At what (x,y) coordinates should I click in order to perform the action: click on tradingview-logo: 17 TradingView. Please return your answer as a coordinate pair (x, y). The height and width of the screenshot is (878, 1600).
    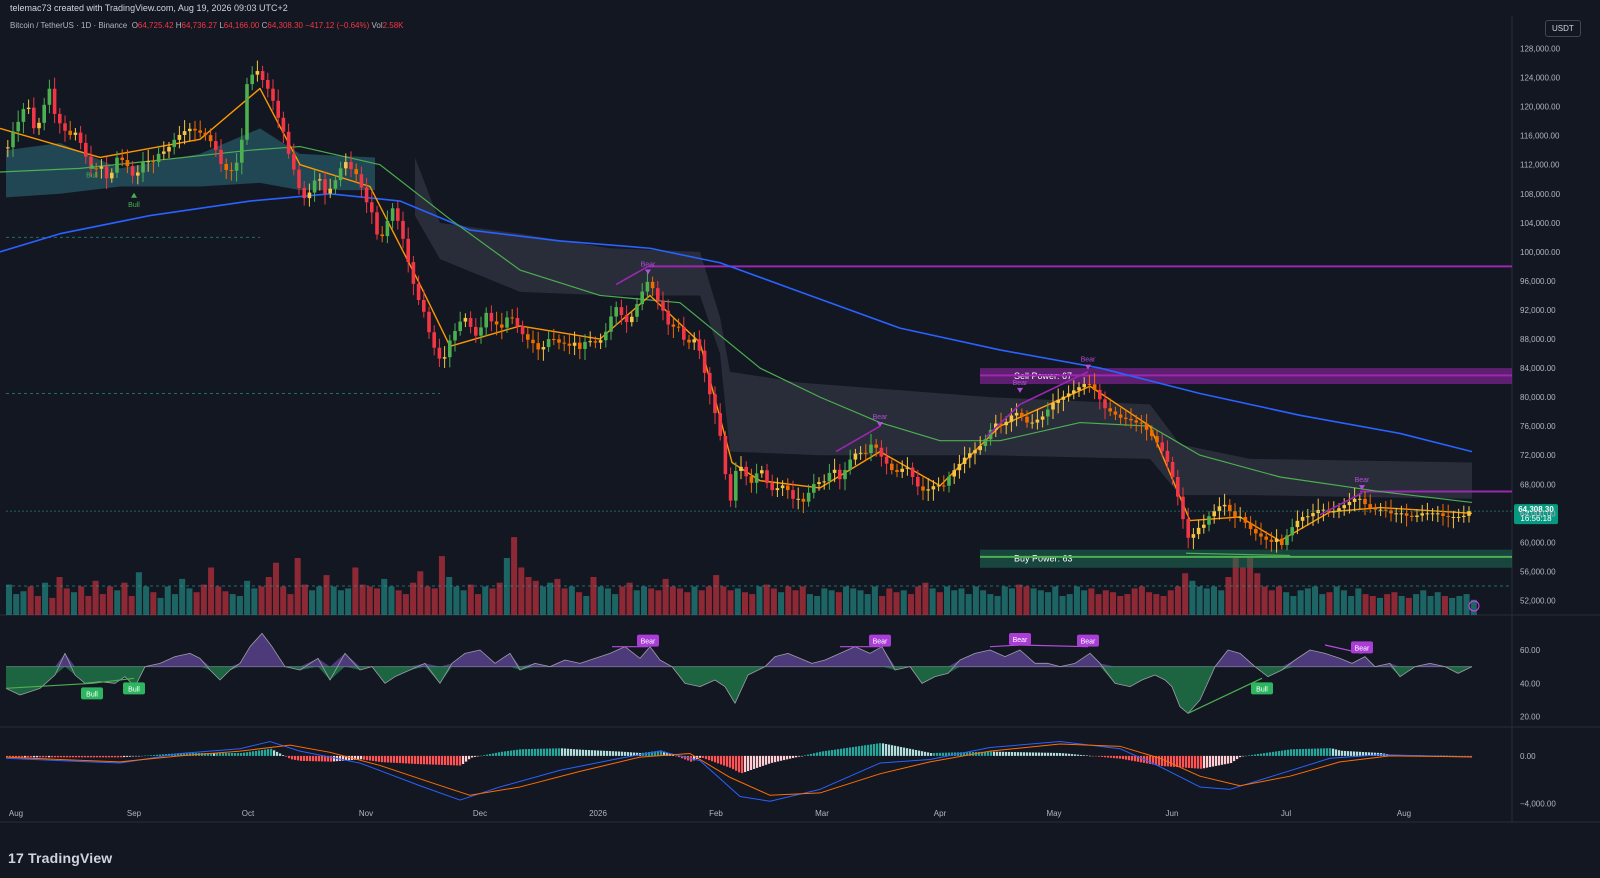
    Looking at the image, I should click on (60, 858).